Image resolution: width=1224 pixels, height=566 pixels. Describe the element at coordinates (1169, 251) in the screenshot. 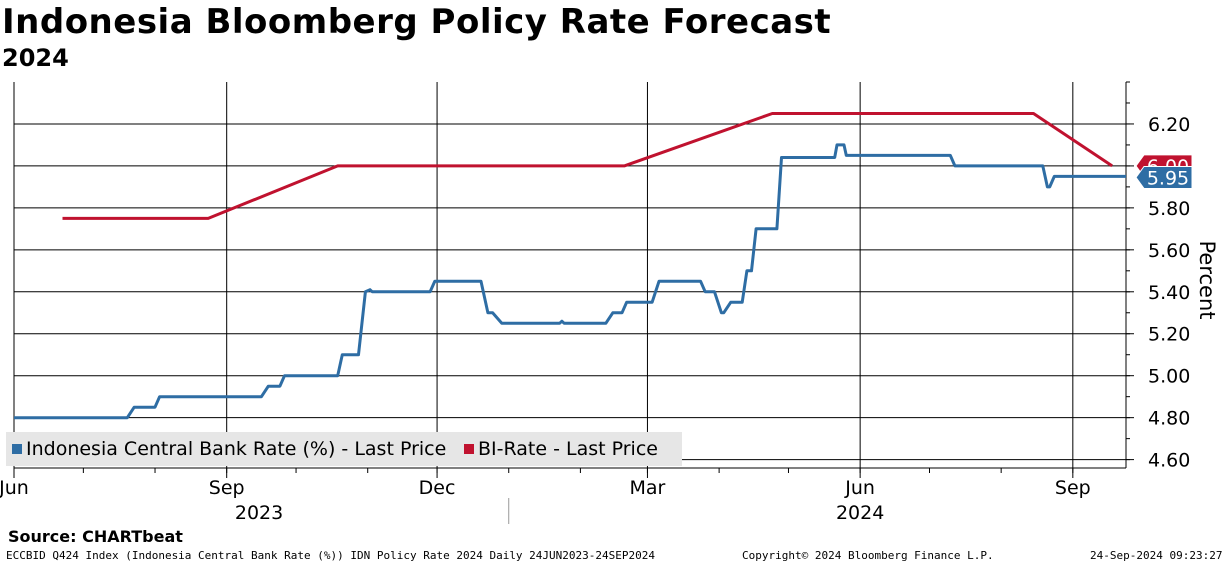

I see `y-tick-label: 5.60` at that location.